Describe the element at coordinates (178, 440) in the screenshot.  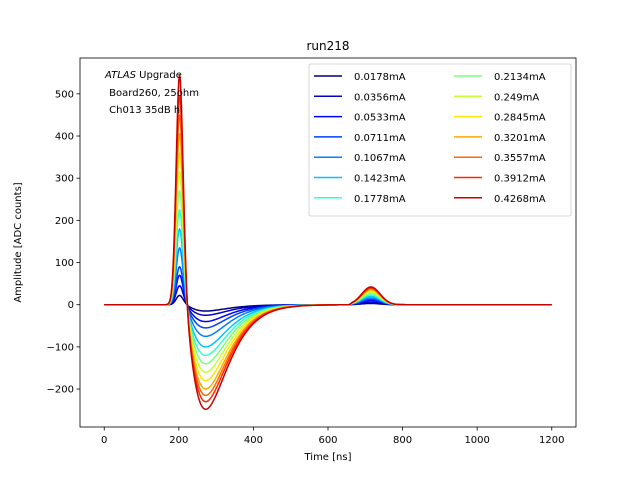
I see `x-tick-label: 200` at that location.